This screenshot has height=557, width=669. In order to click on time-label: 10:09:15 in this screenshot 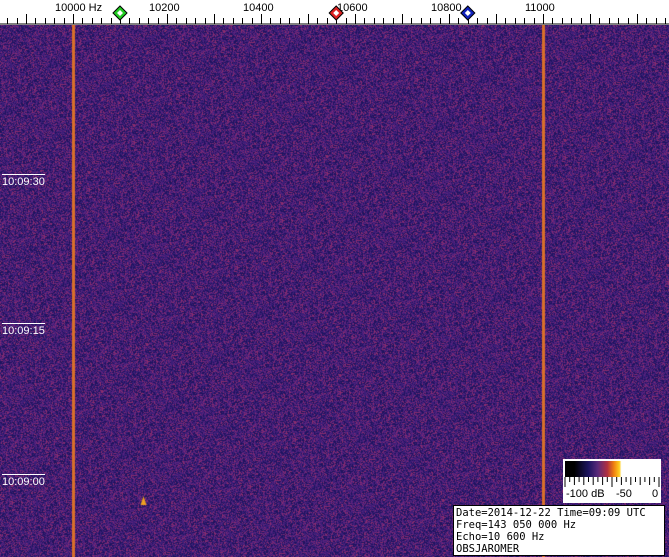, I will do `click(23, 330)`.